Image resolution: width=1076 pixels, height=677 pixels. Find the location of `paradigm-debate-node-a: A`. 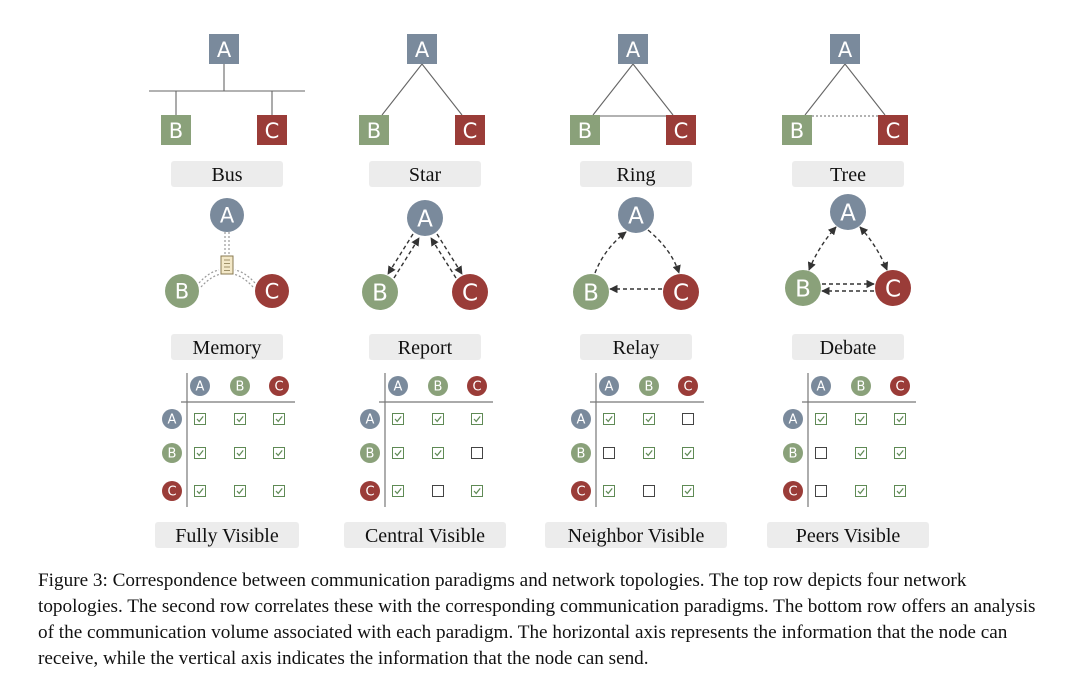

paradigm-debate-node-a: A is located at coordinates (848, 212).